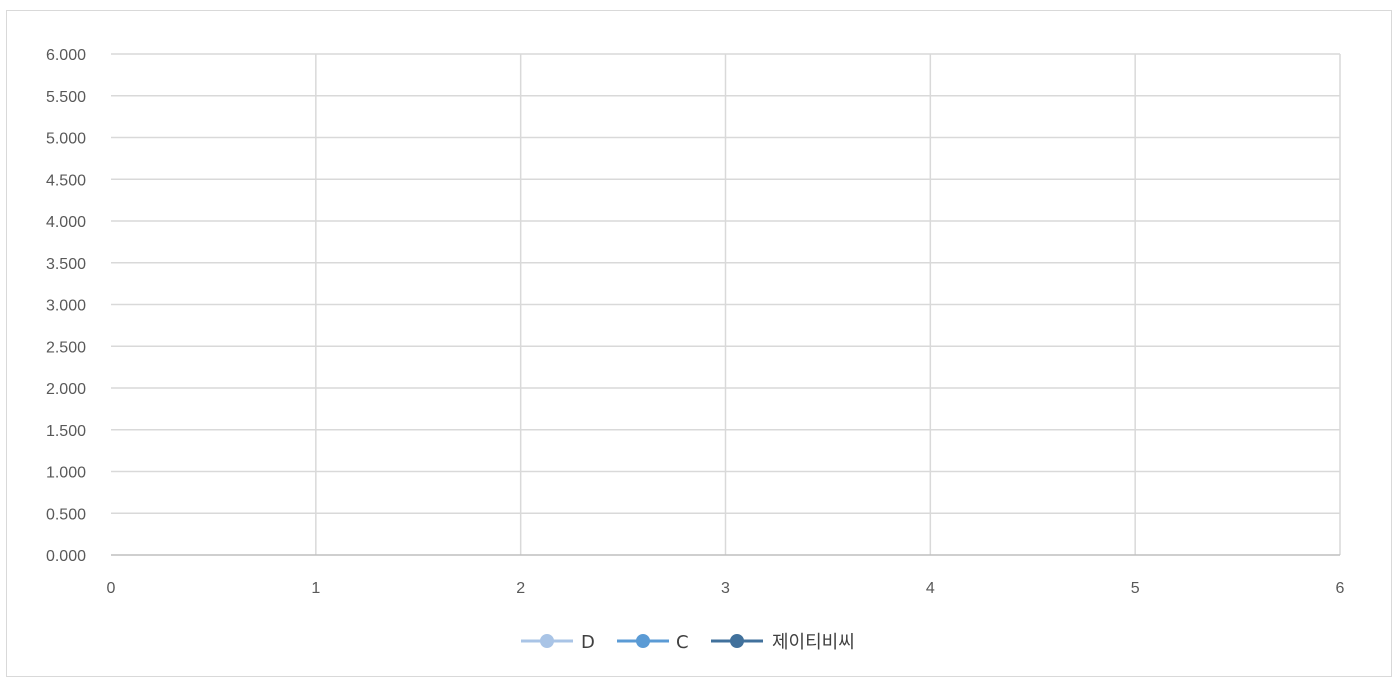  I want to click on x-tick-label: 3, so click(725, 588).